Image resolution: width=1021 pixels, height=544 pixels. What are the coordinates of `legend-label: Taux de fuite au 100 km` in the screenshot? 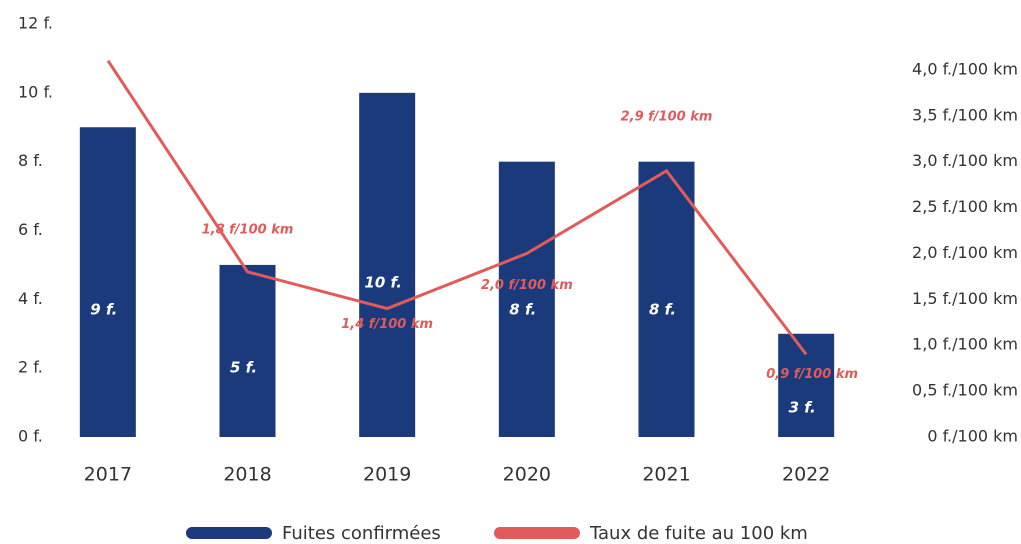 It's located at (698, 533).